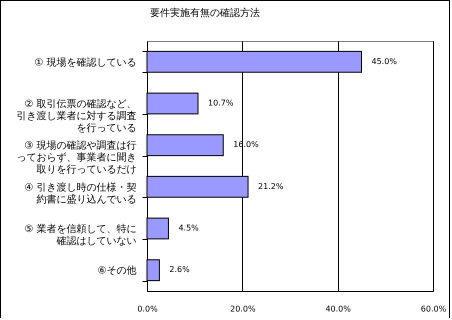  I want to click on data-label: 21.2%, so click(271, 186).